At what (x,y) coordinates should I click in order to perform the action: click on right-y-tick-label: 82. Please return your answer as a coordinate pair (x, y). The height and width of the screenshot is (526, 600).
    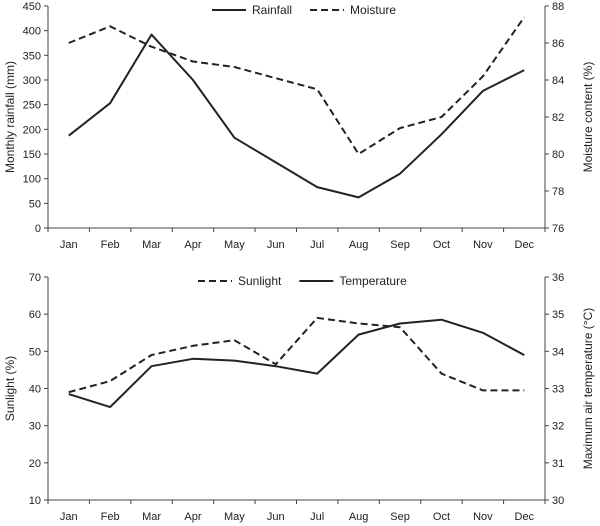
    Looking at the image, I should click on (558, 118).